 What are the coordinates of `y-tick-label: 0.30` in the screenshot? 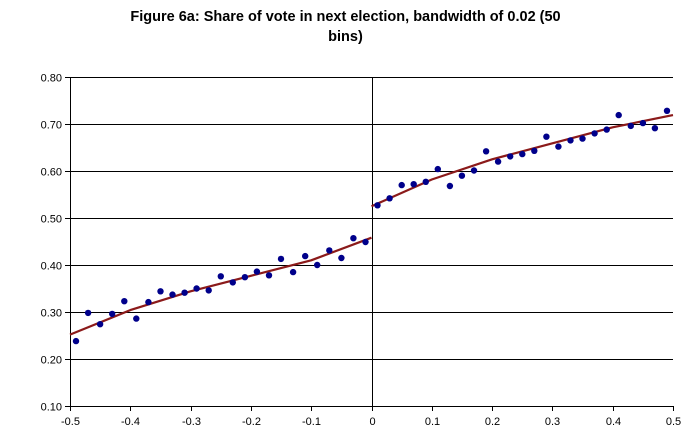 It's located at (51, 314).